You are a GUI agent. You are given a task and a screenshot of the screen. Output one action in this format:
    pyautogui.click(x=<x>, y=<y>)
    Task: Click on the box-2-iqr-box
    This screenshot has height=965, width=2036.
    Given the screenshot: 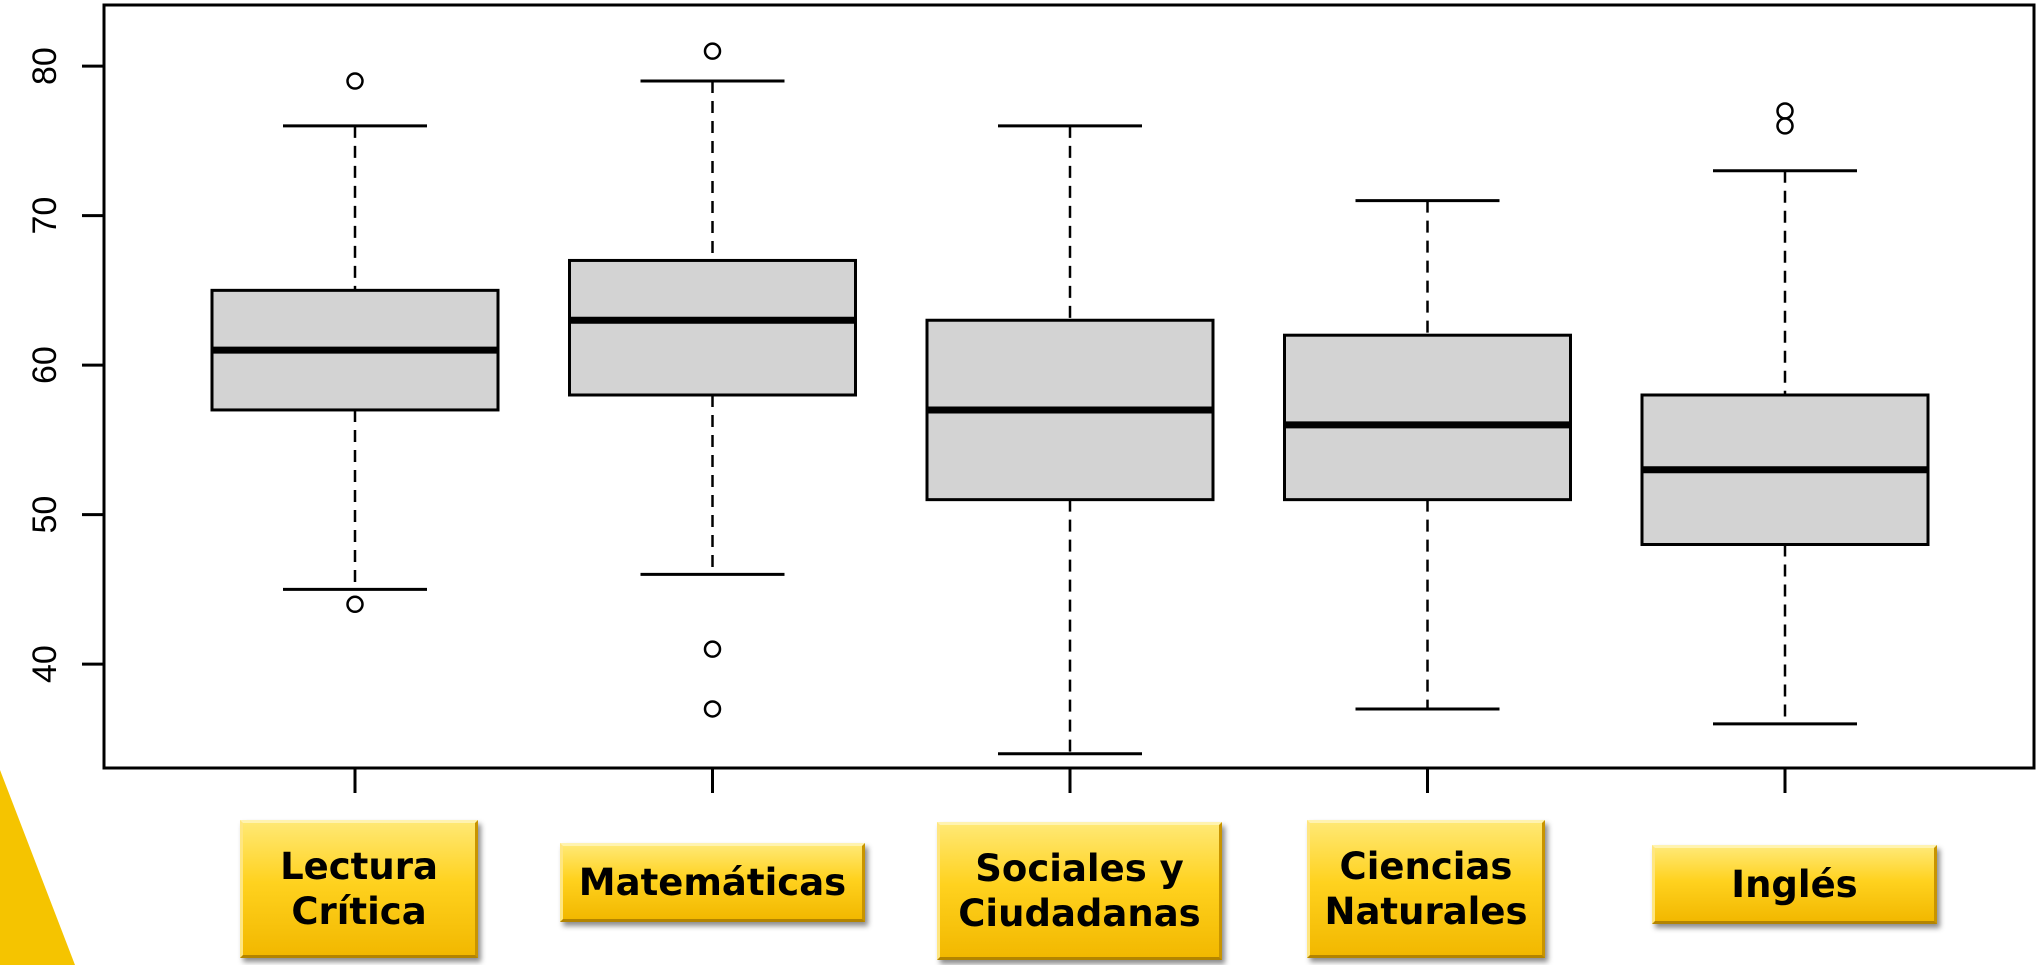 What is the action you would take?
    pyautogui.click(x=712, y=327)
    